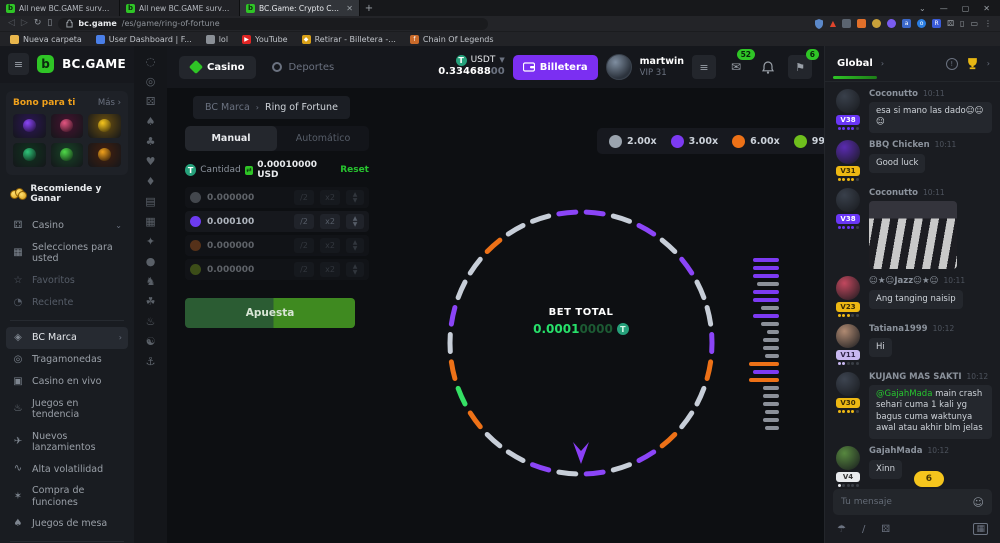 Image resolution: width=1000 pixels, height=543 pixels. Describe the element at coordinates (150, 281) in the screenshot. I see `knight-icon: ♞` at that location.